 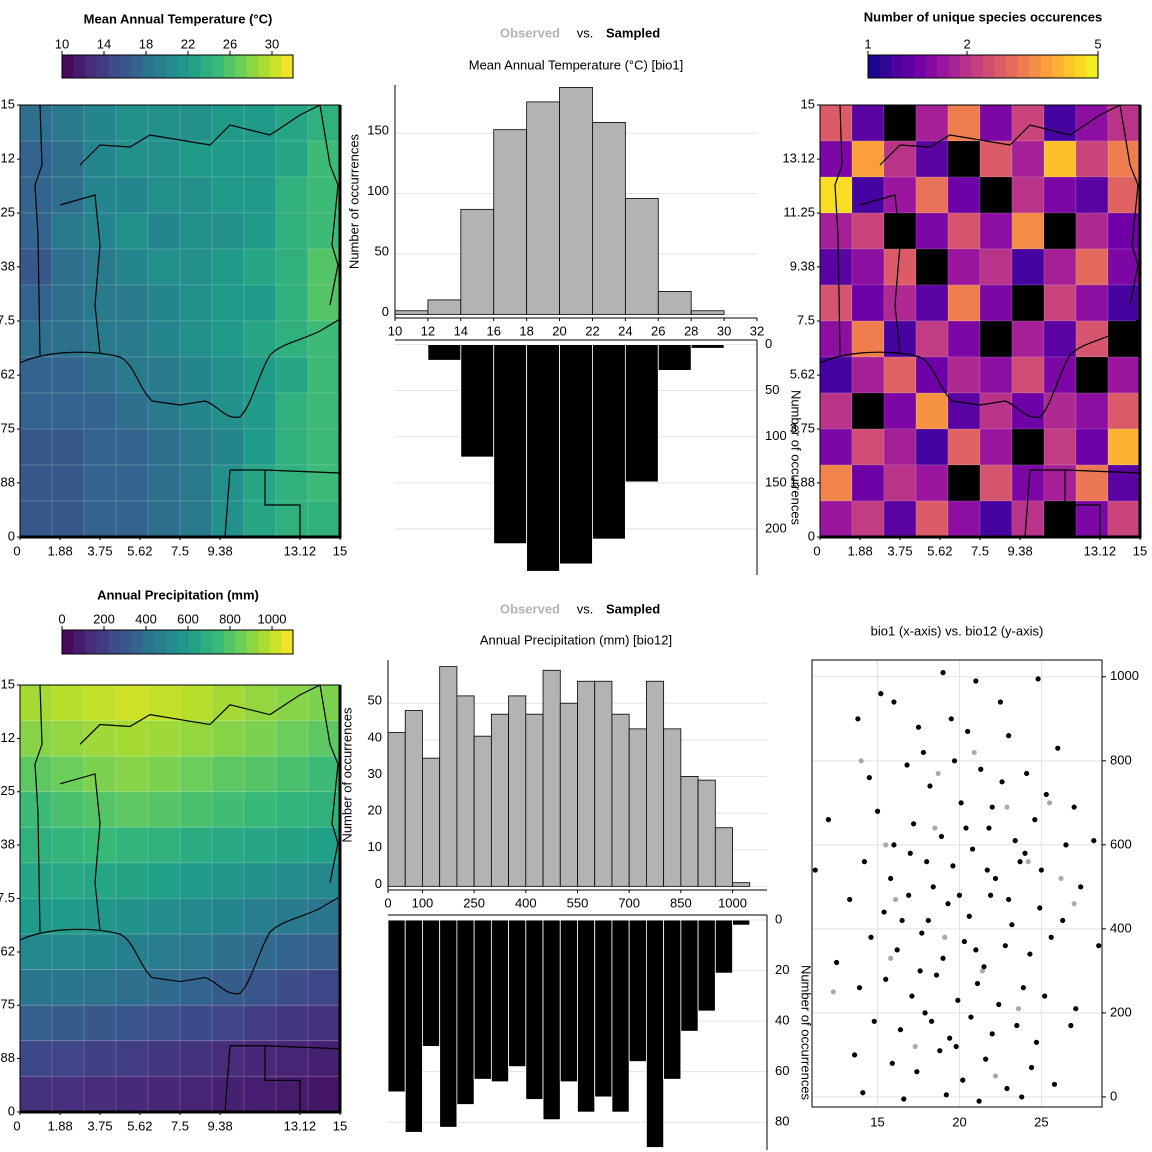 What do you see at coordinates (691, 330) in the screenshot?
I see `x-tick-label: 28` at bounding box center [691, 330].